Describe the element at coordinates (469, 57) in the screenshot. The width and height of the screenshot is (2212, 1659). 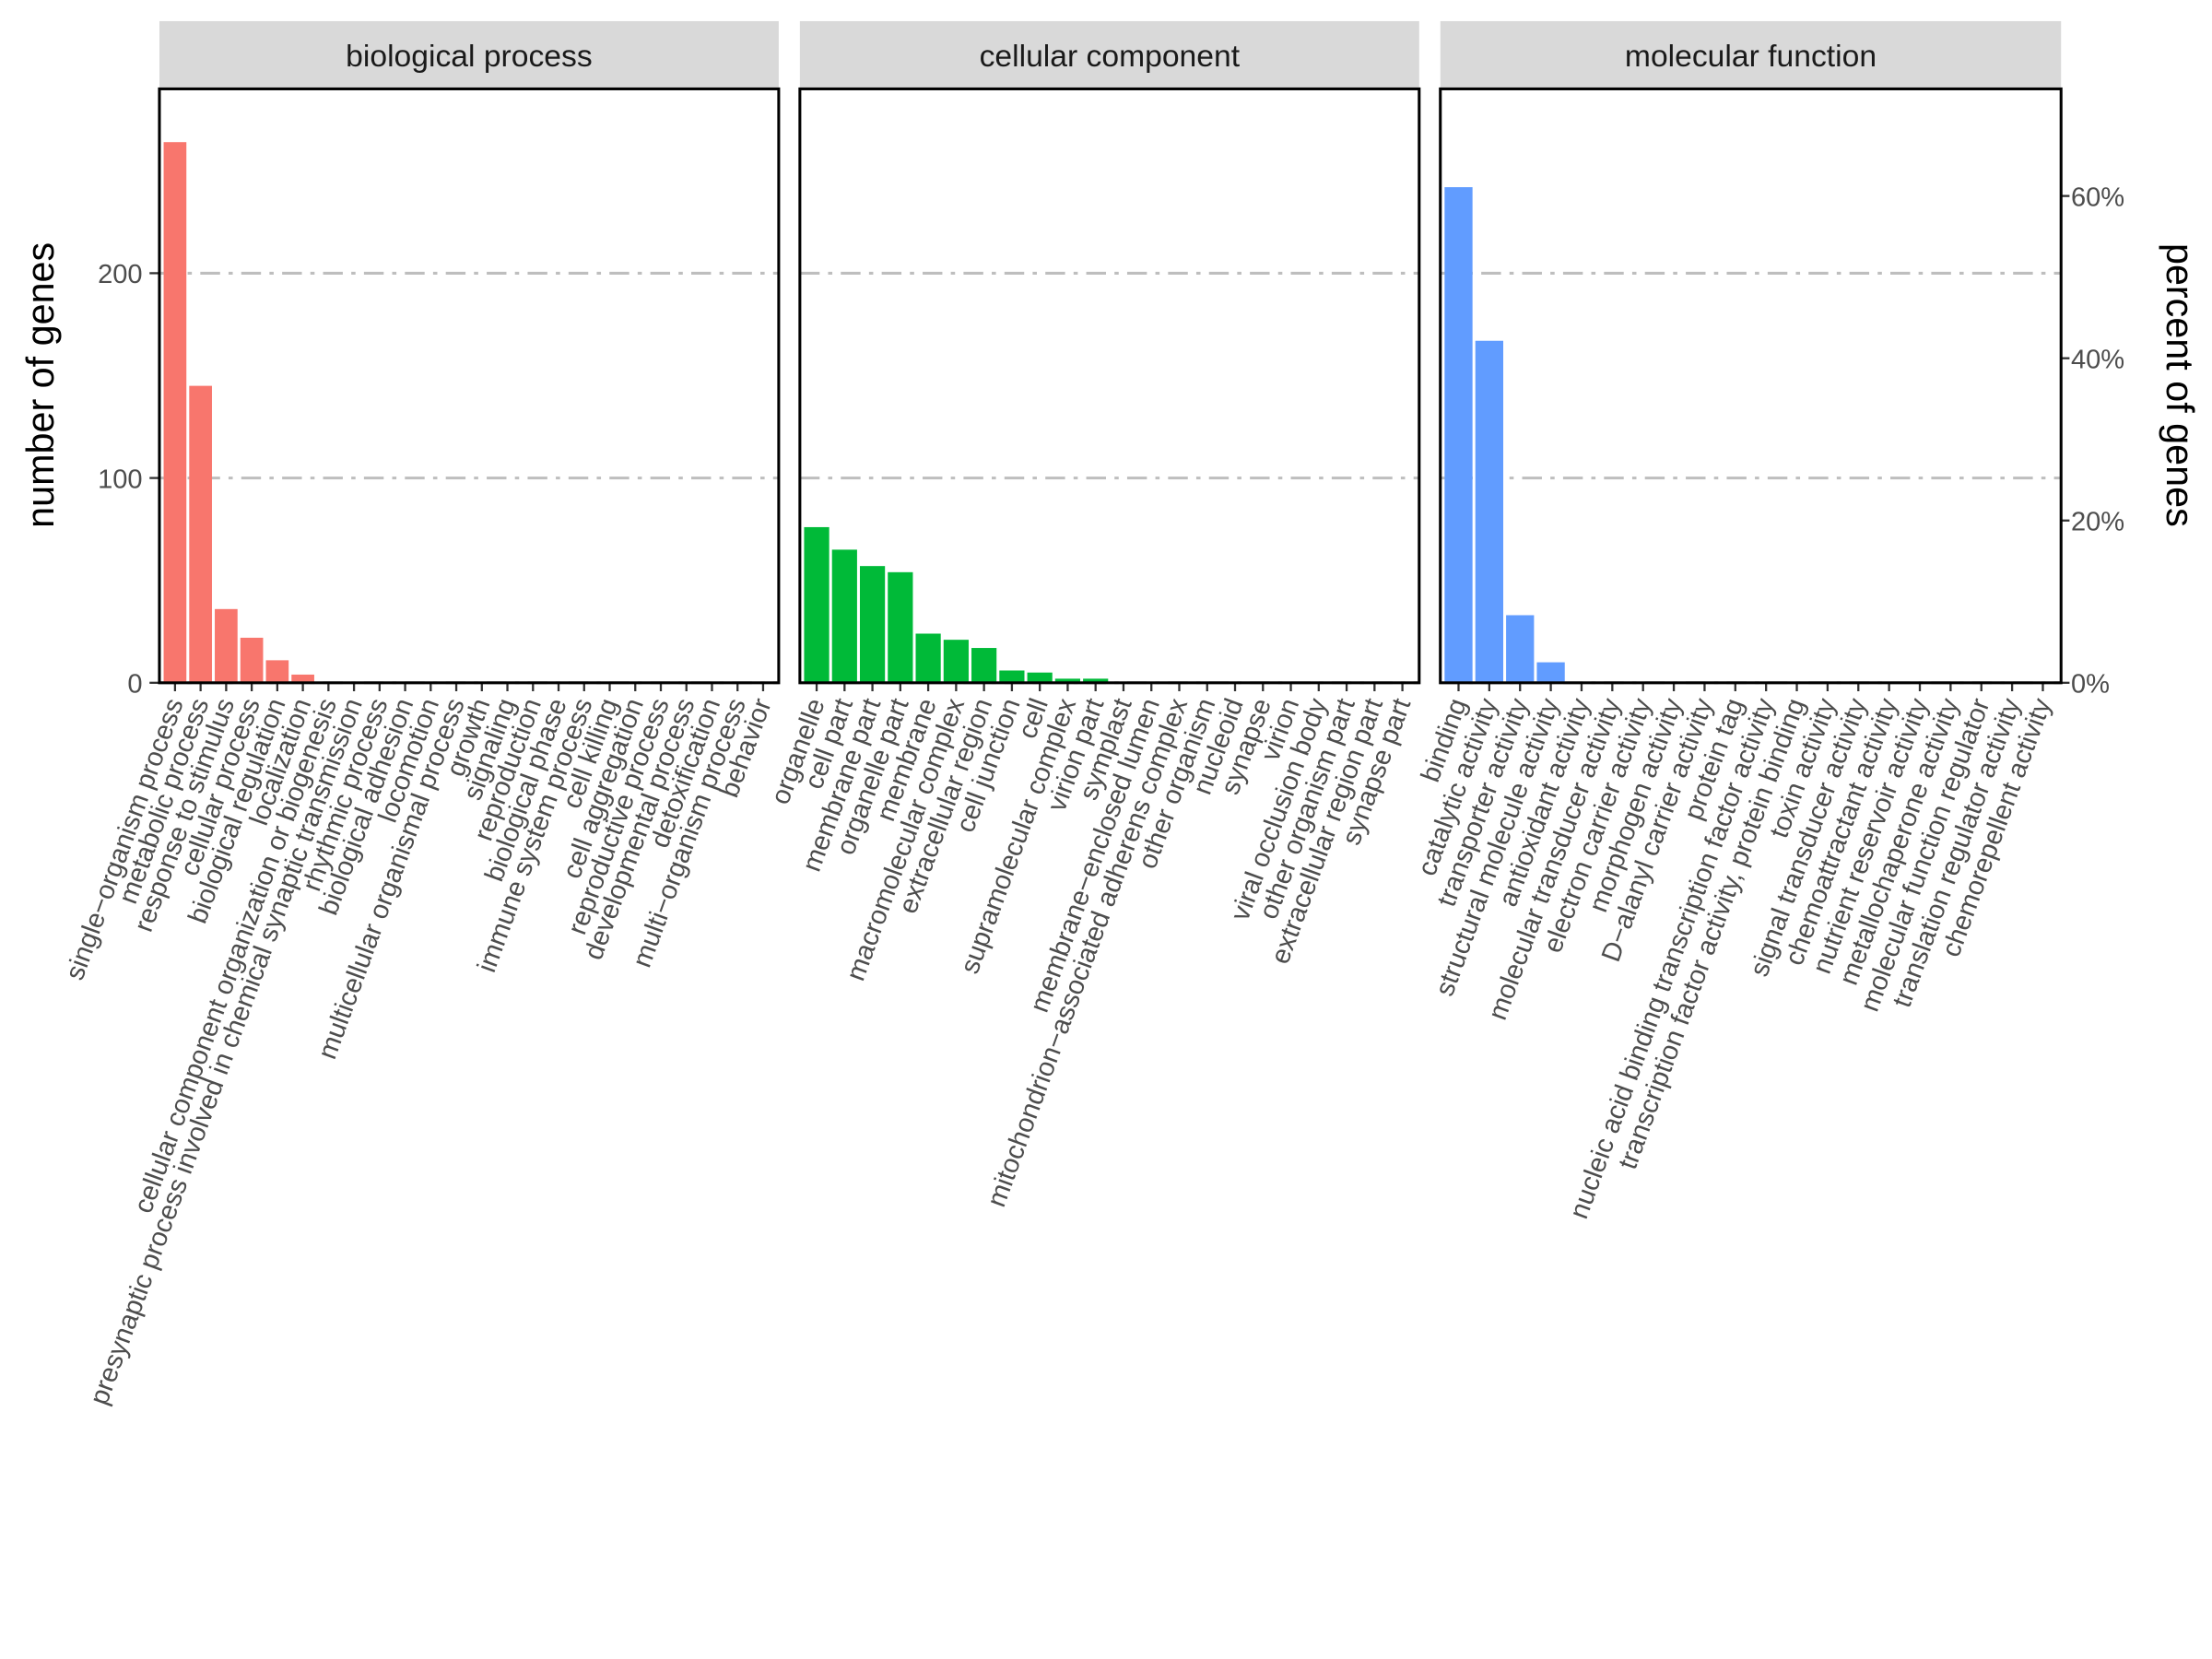
I see `facet-title: biological process` at that location.